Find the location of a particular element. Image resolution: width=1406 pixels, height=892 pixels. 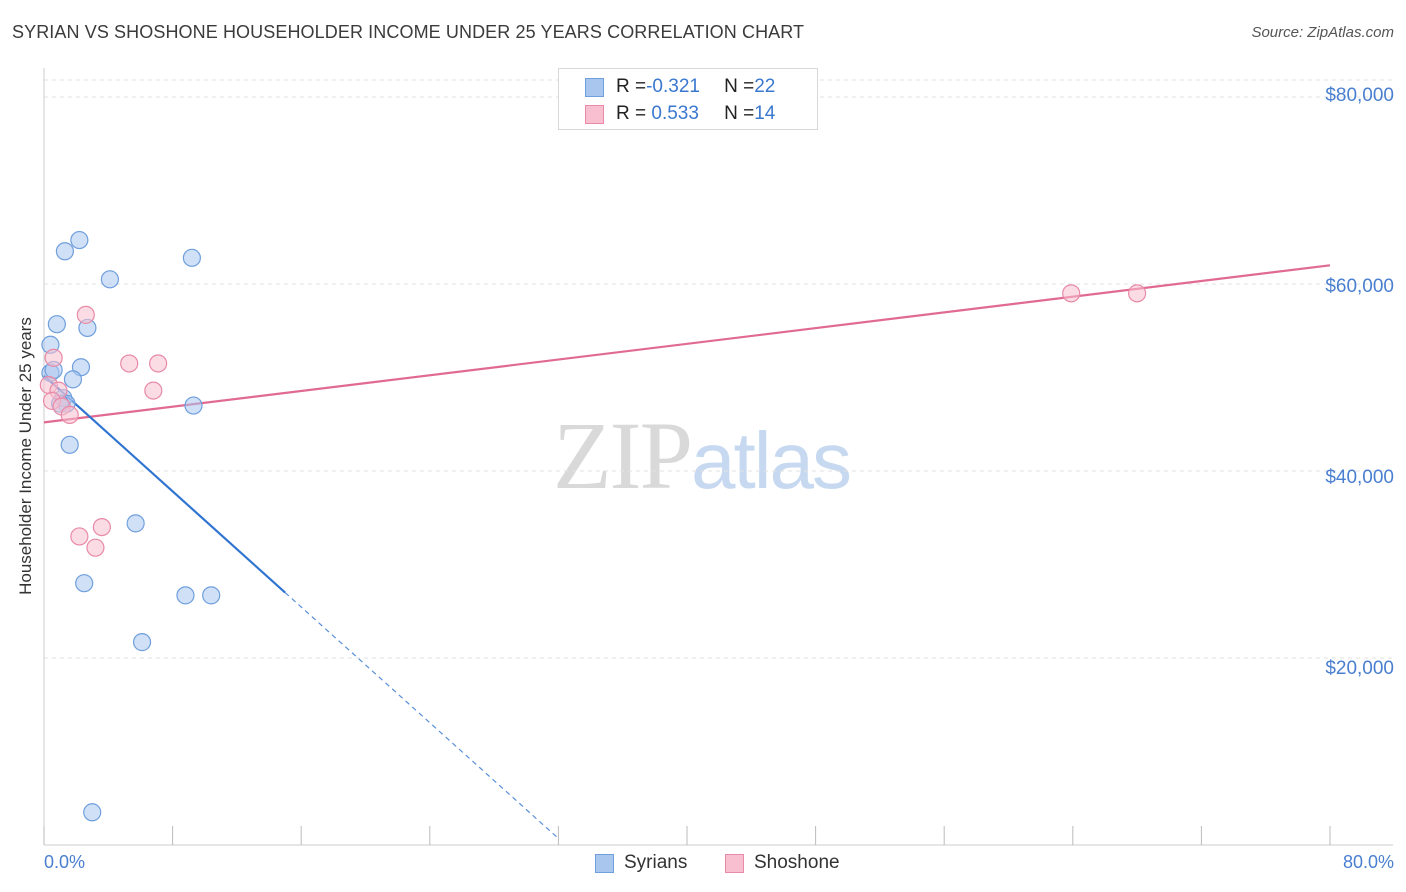

legend-row-syrians: R = -0.321 N = 22 is located at coordinates (680, 87).